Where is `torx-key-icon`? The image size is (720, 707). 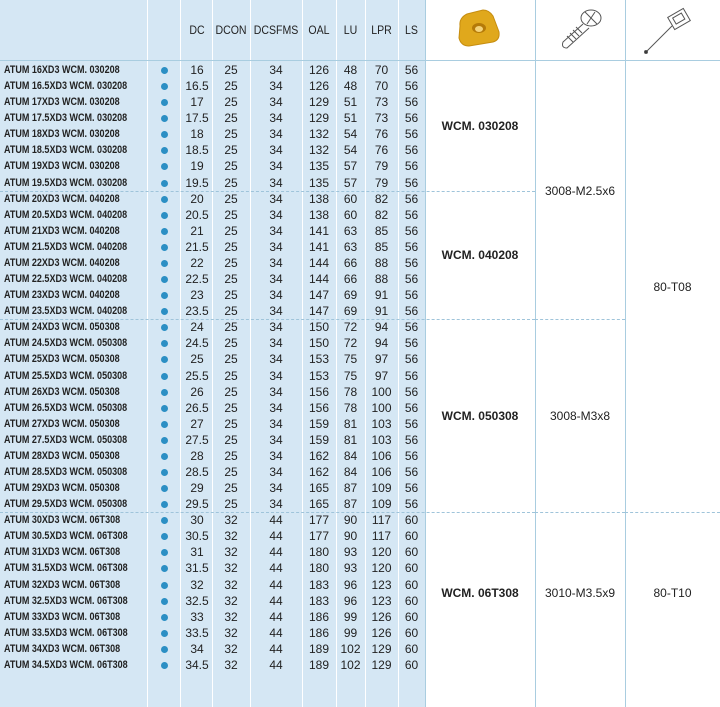
torx-key-icon is located at coordinates (667, 30).